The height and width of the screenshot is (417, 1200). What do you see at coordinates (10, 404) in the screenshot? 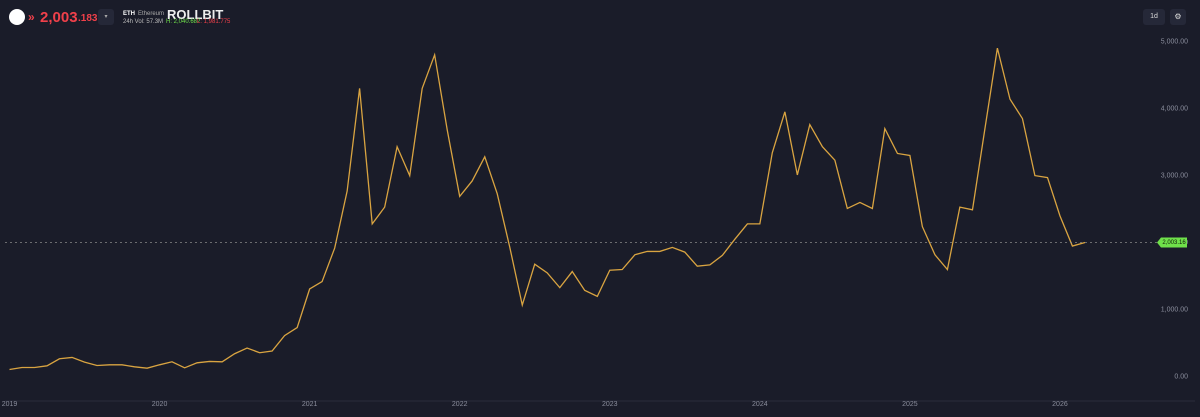
I see `x-tick-label: 2019` at bounding box center [10, 404].